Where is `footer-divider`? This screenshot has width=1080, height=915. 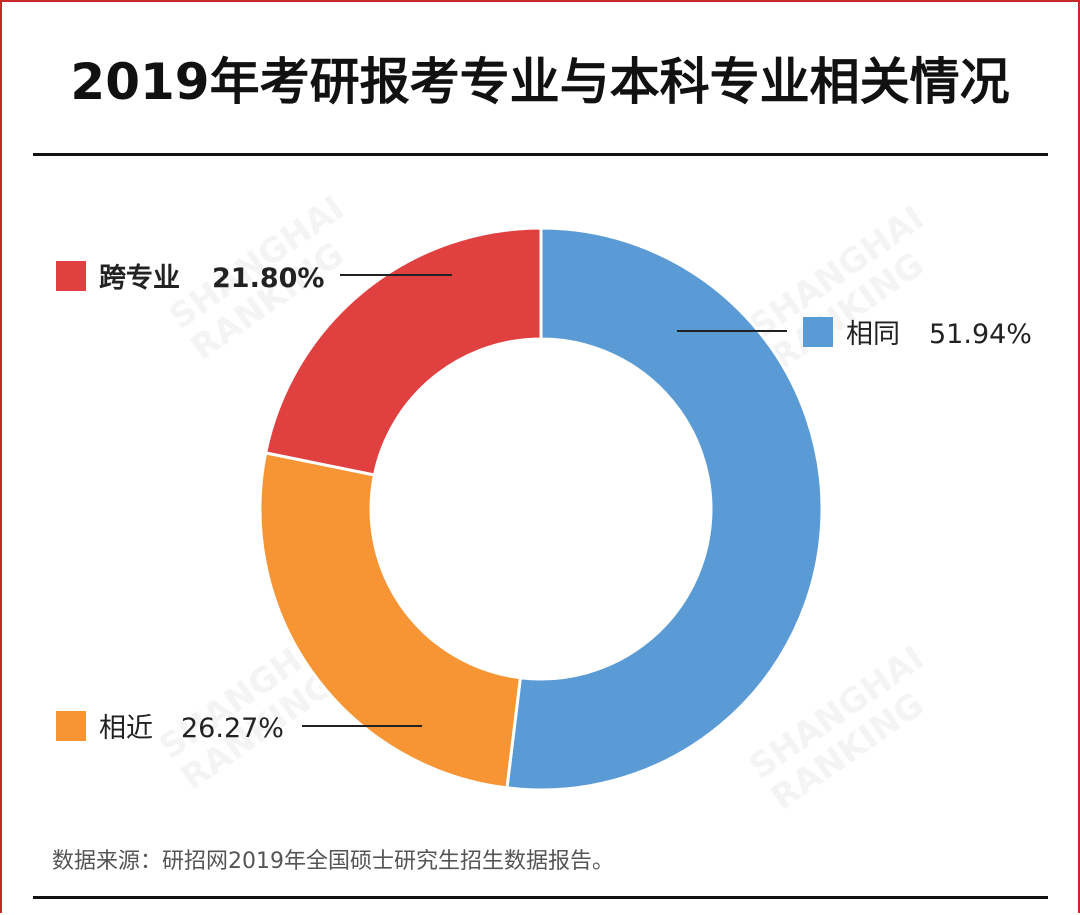
footer-divider is located at coordinates (540, 897).